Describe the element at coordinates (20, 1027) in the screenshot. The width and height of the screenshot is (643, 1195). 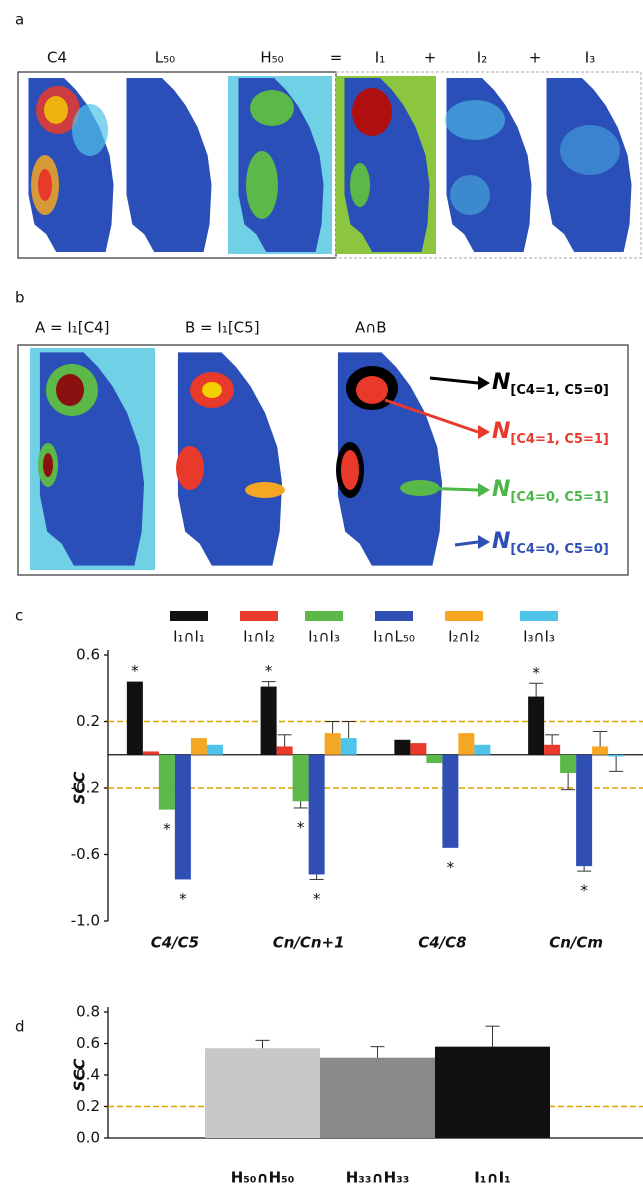
I see `panel-label: d` at that location.